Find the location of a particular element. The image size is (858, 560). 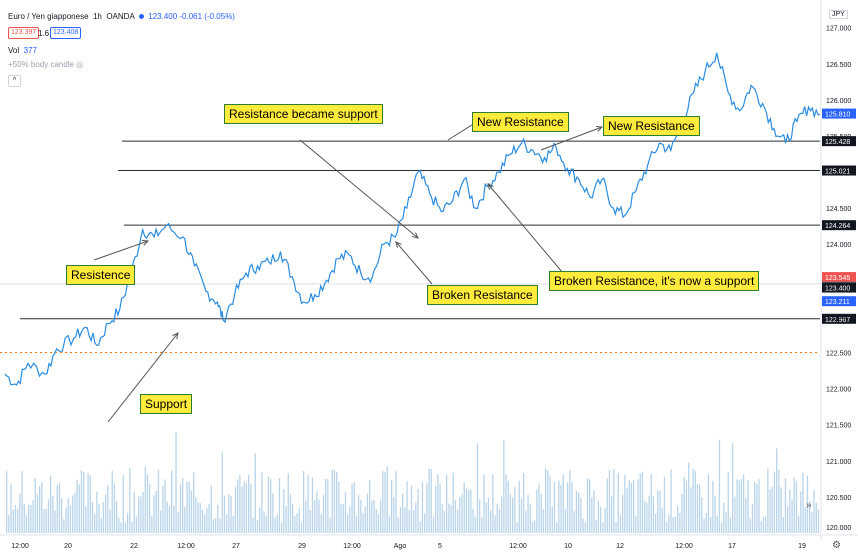

currency-badge: JPY is located at coordinates (838, 14).